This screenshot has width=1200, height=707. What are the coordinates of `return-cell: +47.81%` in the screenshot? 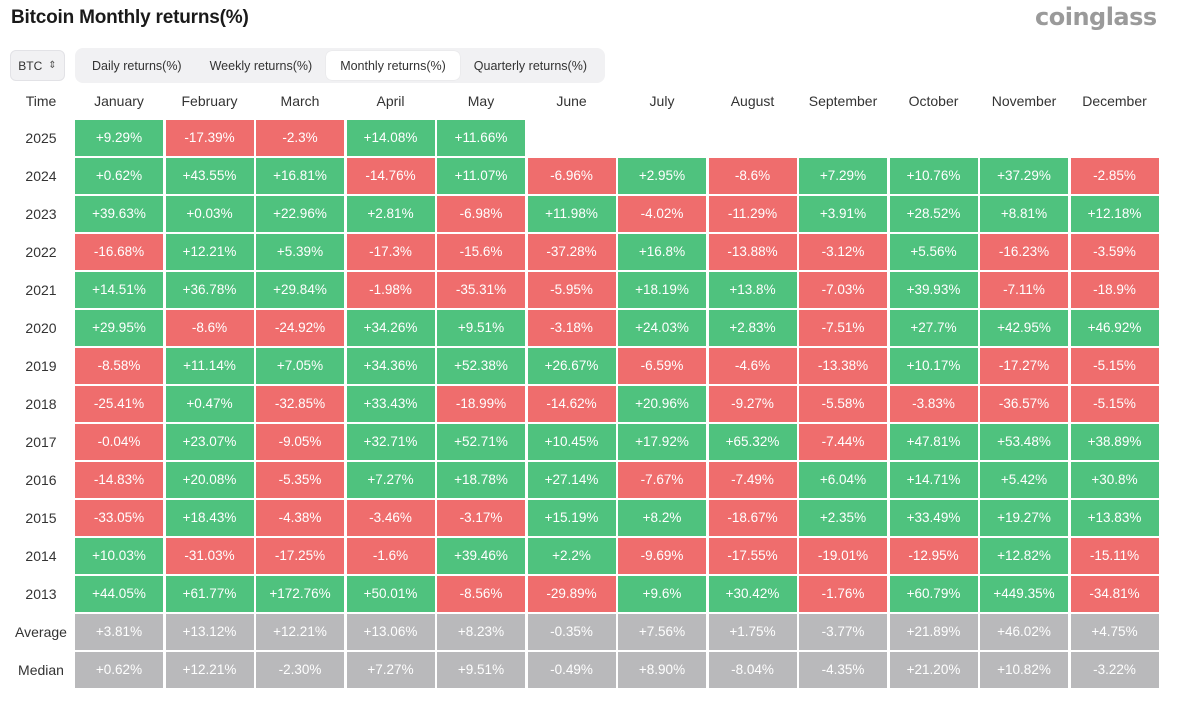 It's located at (933, 442).